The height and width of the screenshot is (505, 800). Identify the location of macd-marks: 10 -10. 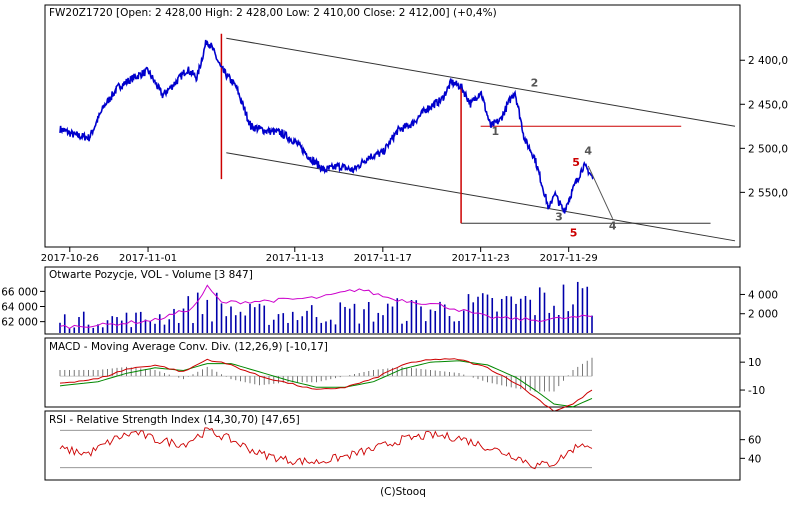
(412, 384).